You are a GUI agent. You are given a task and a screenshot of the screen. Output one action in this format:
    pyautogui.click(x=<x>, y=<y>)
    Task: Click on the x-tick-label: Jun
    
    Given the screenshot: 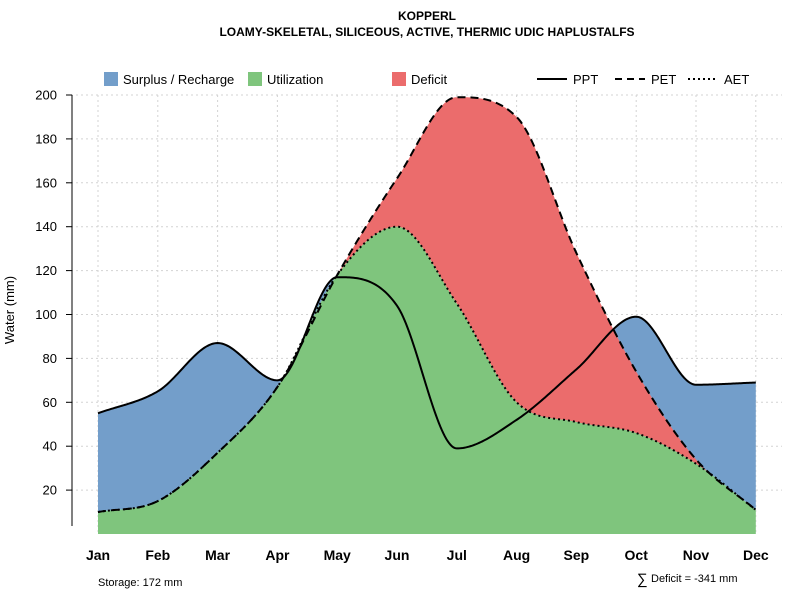 What is the action you would take?
    pyautogui.click(x=397, y=555)
    